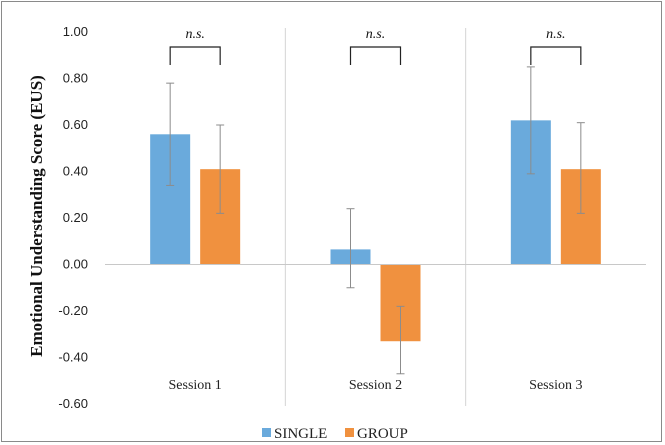  What do you see at coordinates (300, 434) in the screenshot?
I see `legend-label-single: SINGLE` at bounding box center [300, 434].